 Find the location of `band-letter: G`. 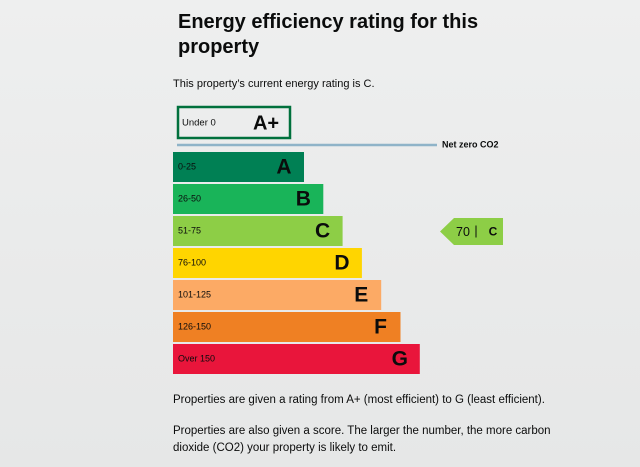

band-letter: G is located at coordinates (400, 359).